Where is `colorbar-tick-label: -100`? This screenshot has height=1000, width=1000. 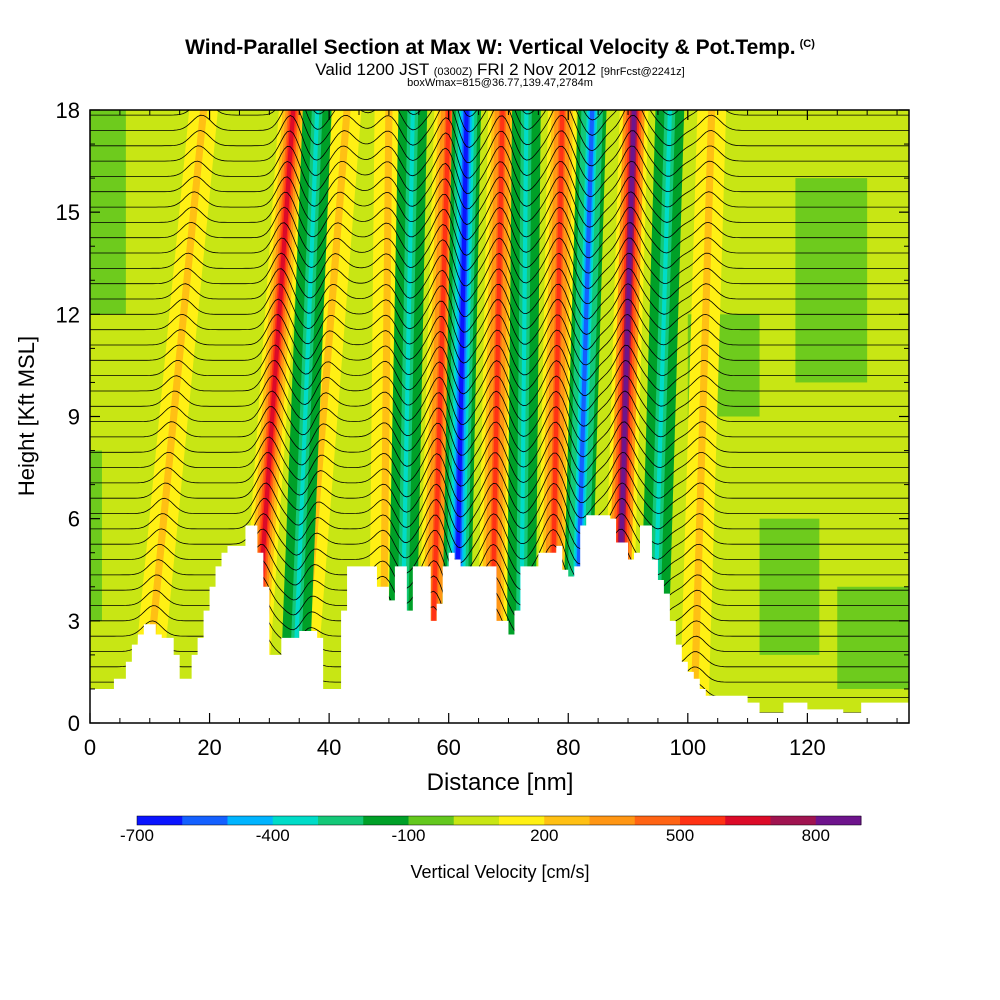 colorbar-tick-label: -100 is located at coordinates (408, 835).